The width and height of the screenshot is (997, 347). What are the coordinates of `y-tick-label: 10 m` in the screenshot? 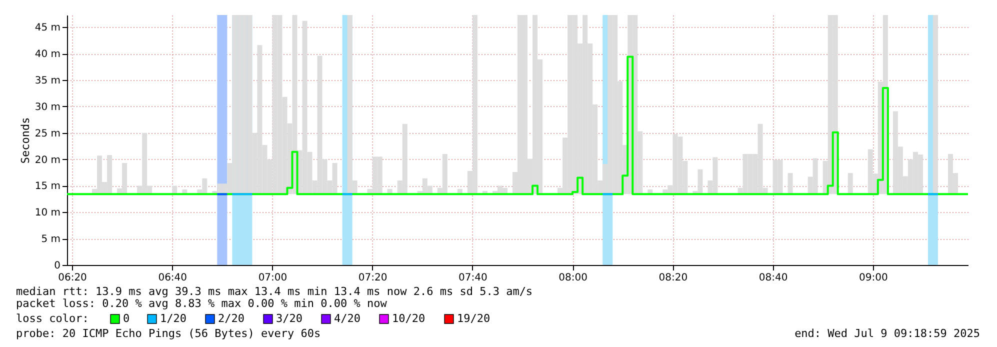 It's located at (47, 213).